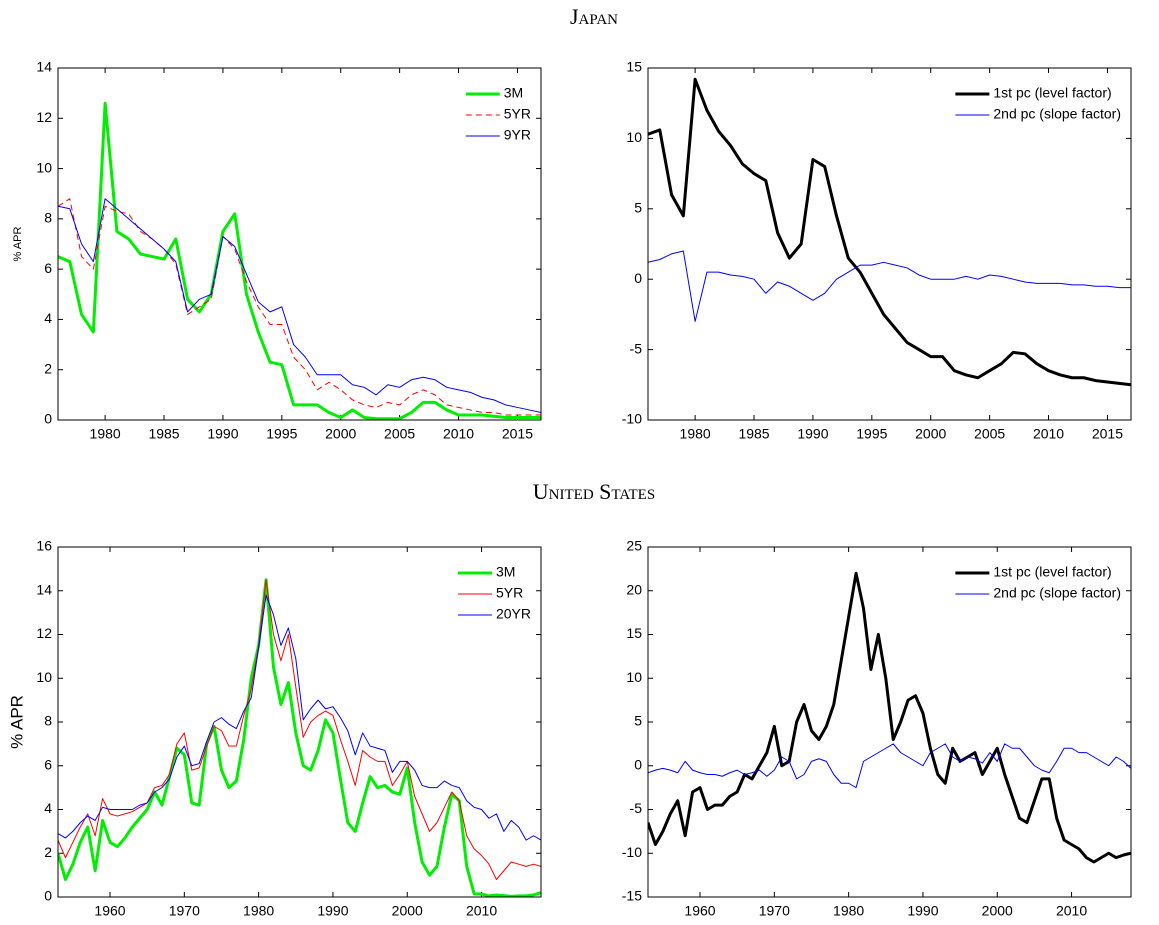 This screenshot has height=925, width=1159. Describe the element at coordinates (513, 614) in the screenshot. I see `legend-label: 20YR` at that location.